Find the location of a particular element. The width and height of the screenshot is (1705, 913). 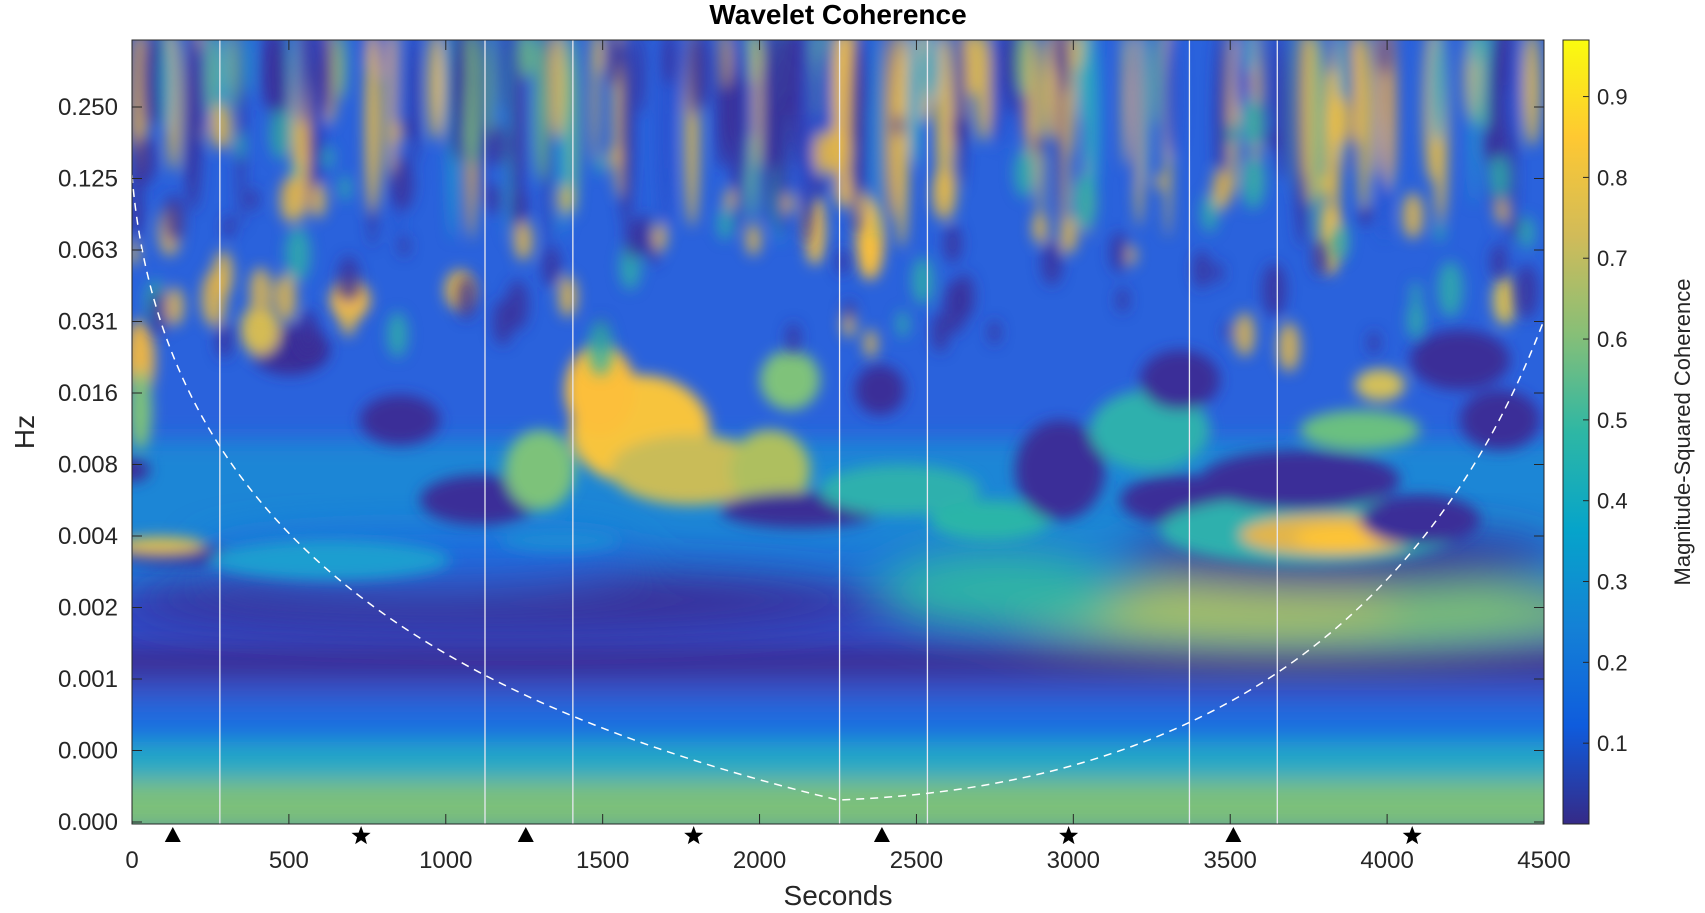

colorbar-tick-label: 0.7 is located at coordinates (1612, 258).